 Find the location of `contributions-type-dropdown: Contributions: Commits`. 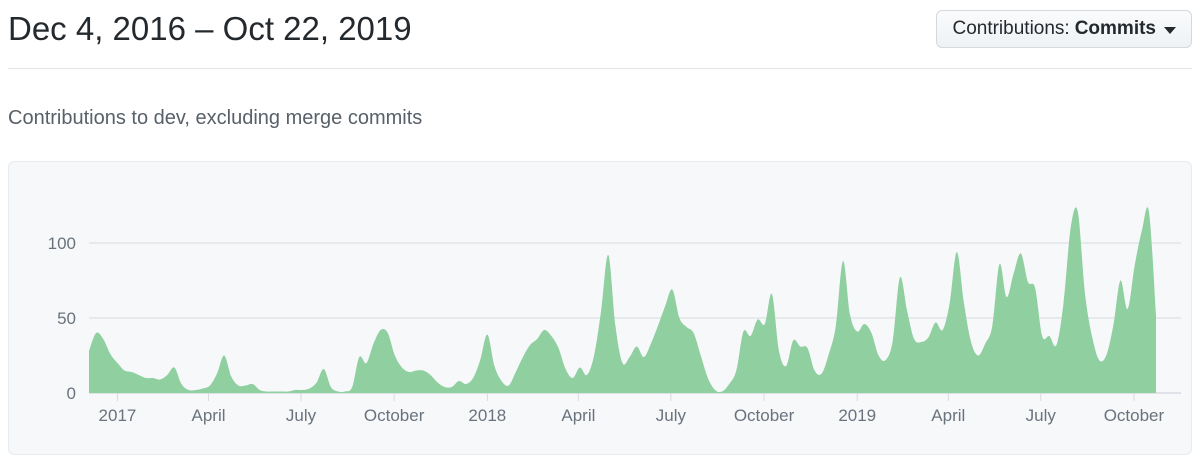

contributions-type-dropdown: Contributions: Commits is located at coordinates (1064, 29).